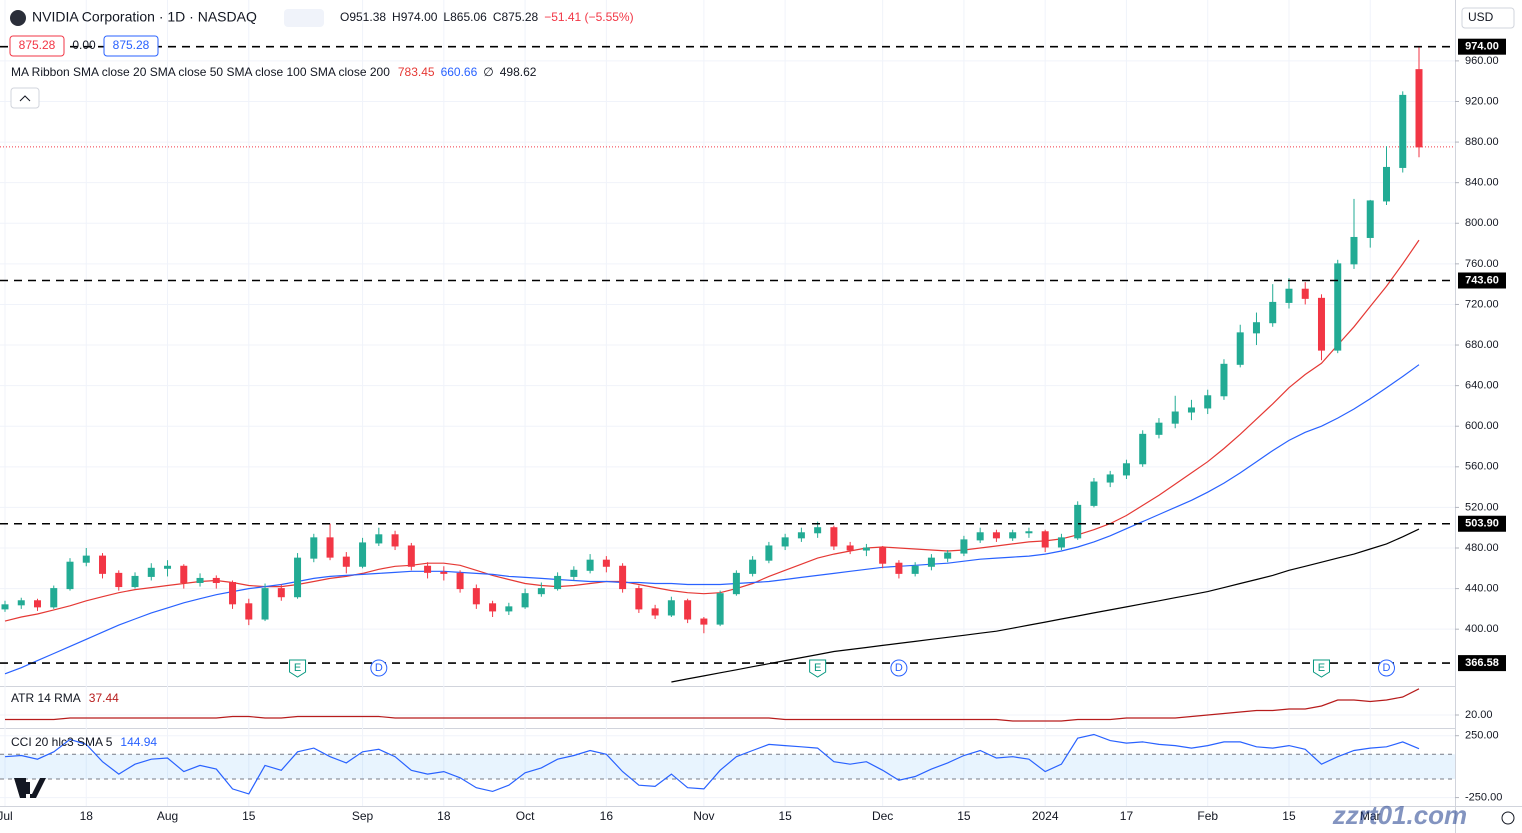 The height and width of the screenshot is (833, 1522). I want to click on collapse-button, so click(25, 98).